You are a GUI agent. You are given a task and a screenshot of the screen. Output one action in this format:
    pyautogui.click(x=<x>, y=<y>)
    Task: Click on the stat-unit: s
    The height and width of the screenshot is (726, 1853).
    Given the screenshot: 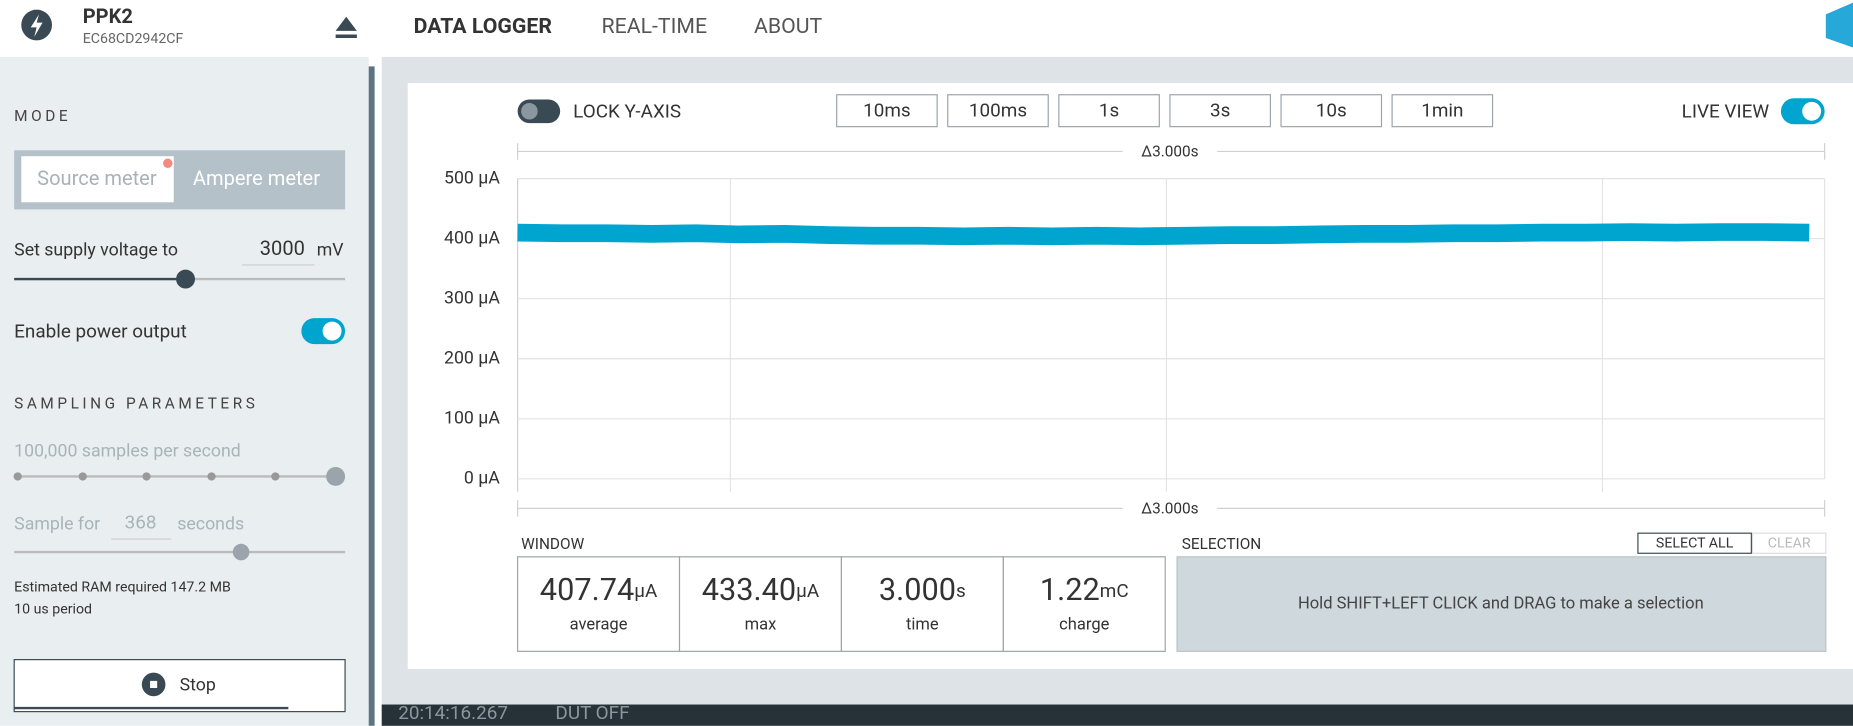 What is the action you would take?
    pyautogui.click(x=961, y=590)
    